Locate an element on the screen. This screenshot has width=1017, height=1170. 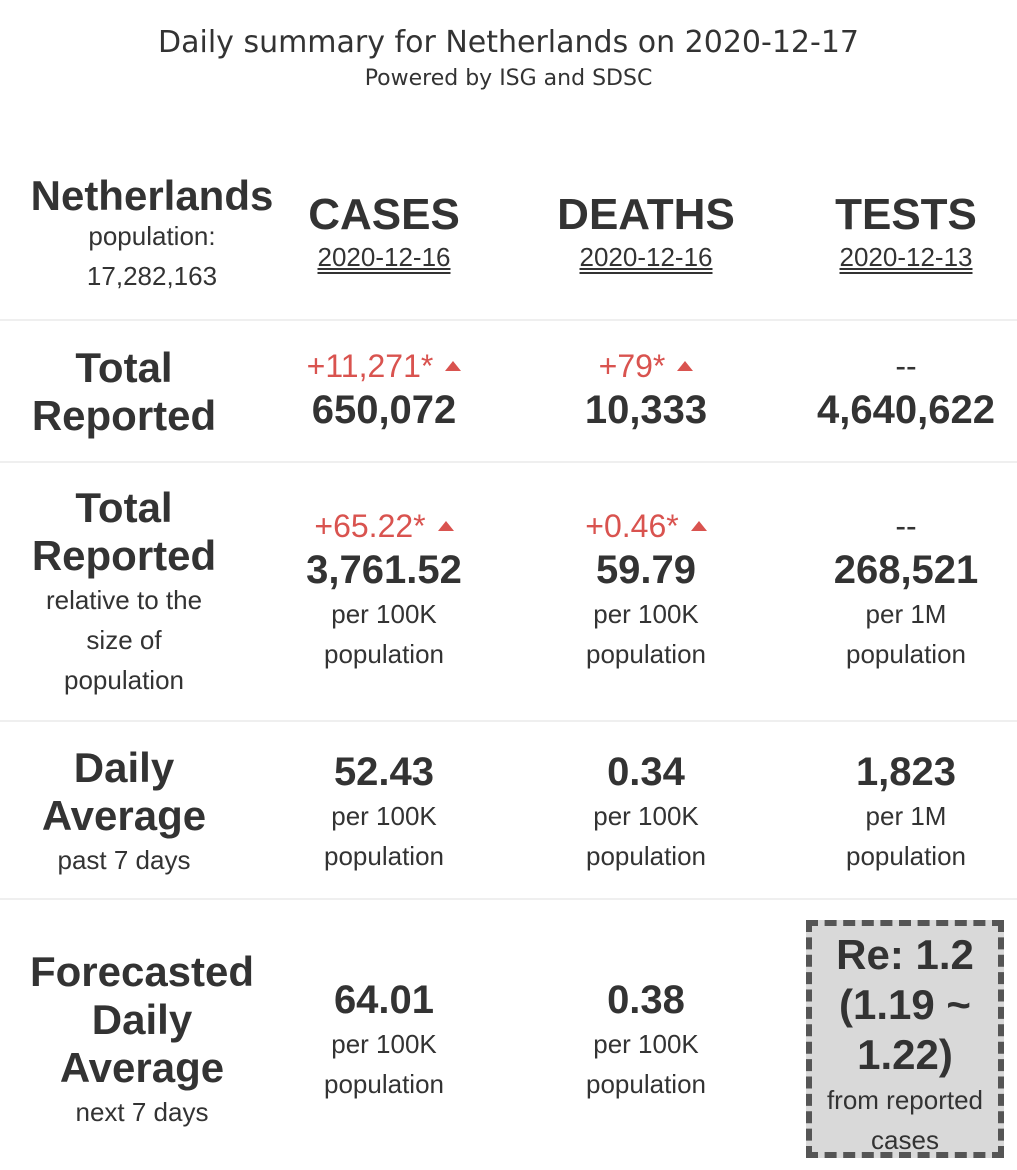
relative-cases-delta: +65.22* is located at coordinates (384, 526).